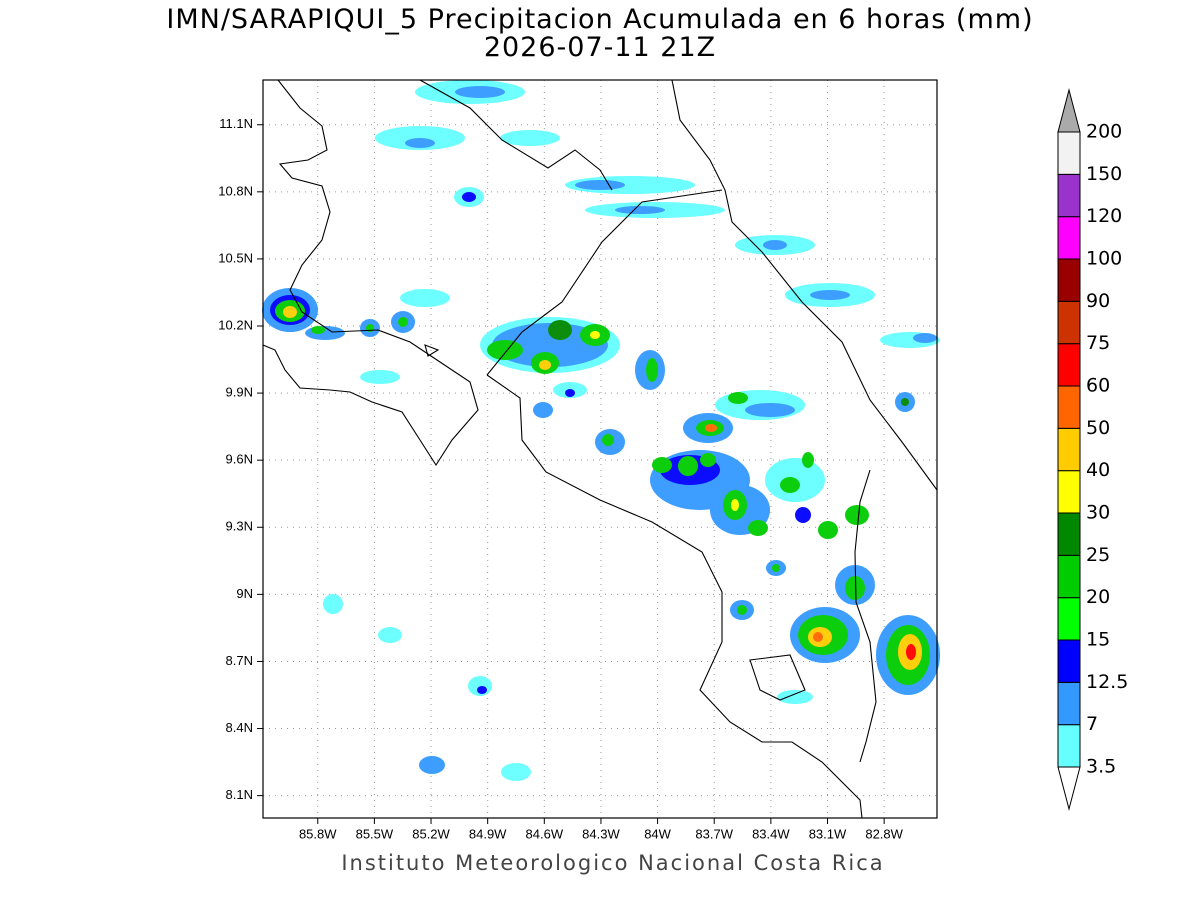 The image size is (1200, 900). Describe the element at coordinates (657, 833) in the screenshot. I see `x-tick-label: 84W` at that location.